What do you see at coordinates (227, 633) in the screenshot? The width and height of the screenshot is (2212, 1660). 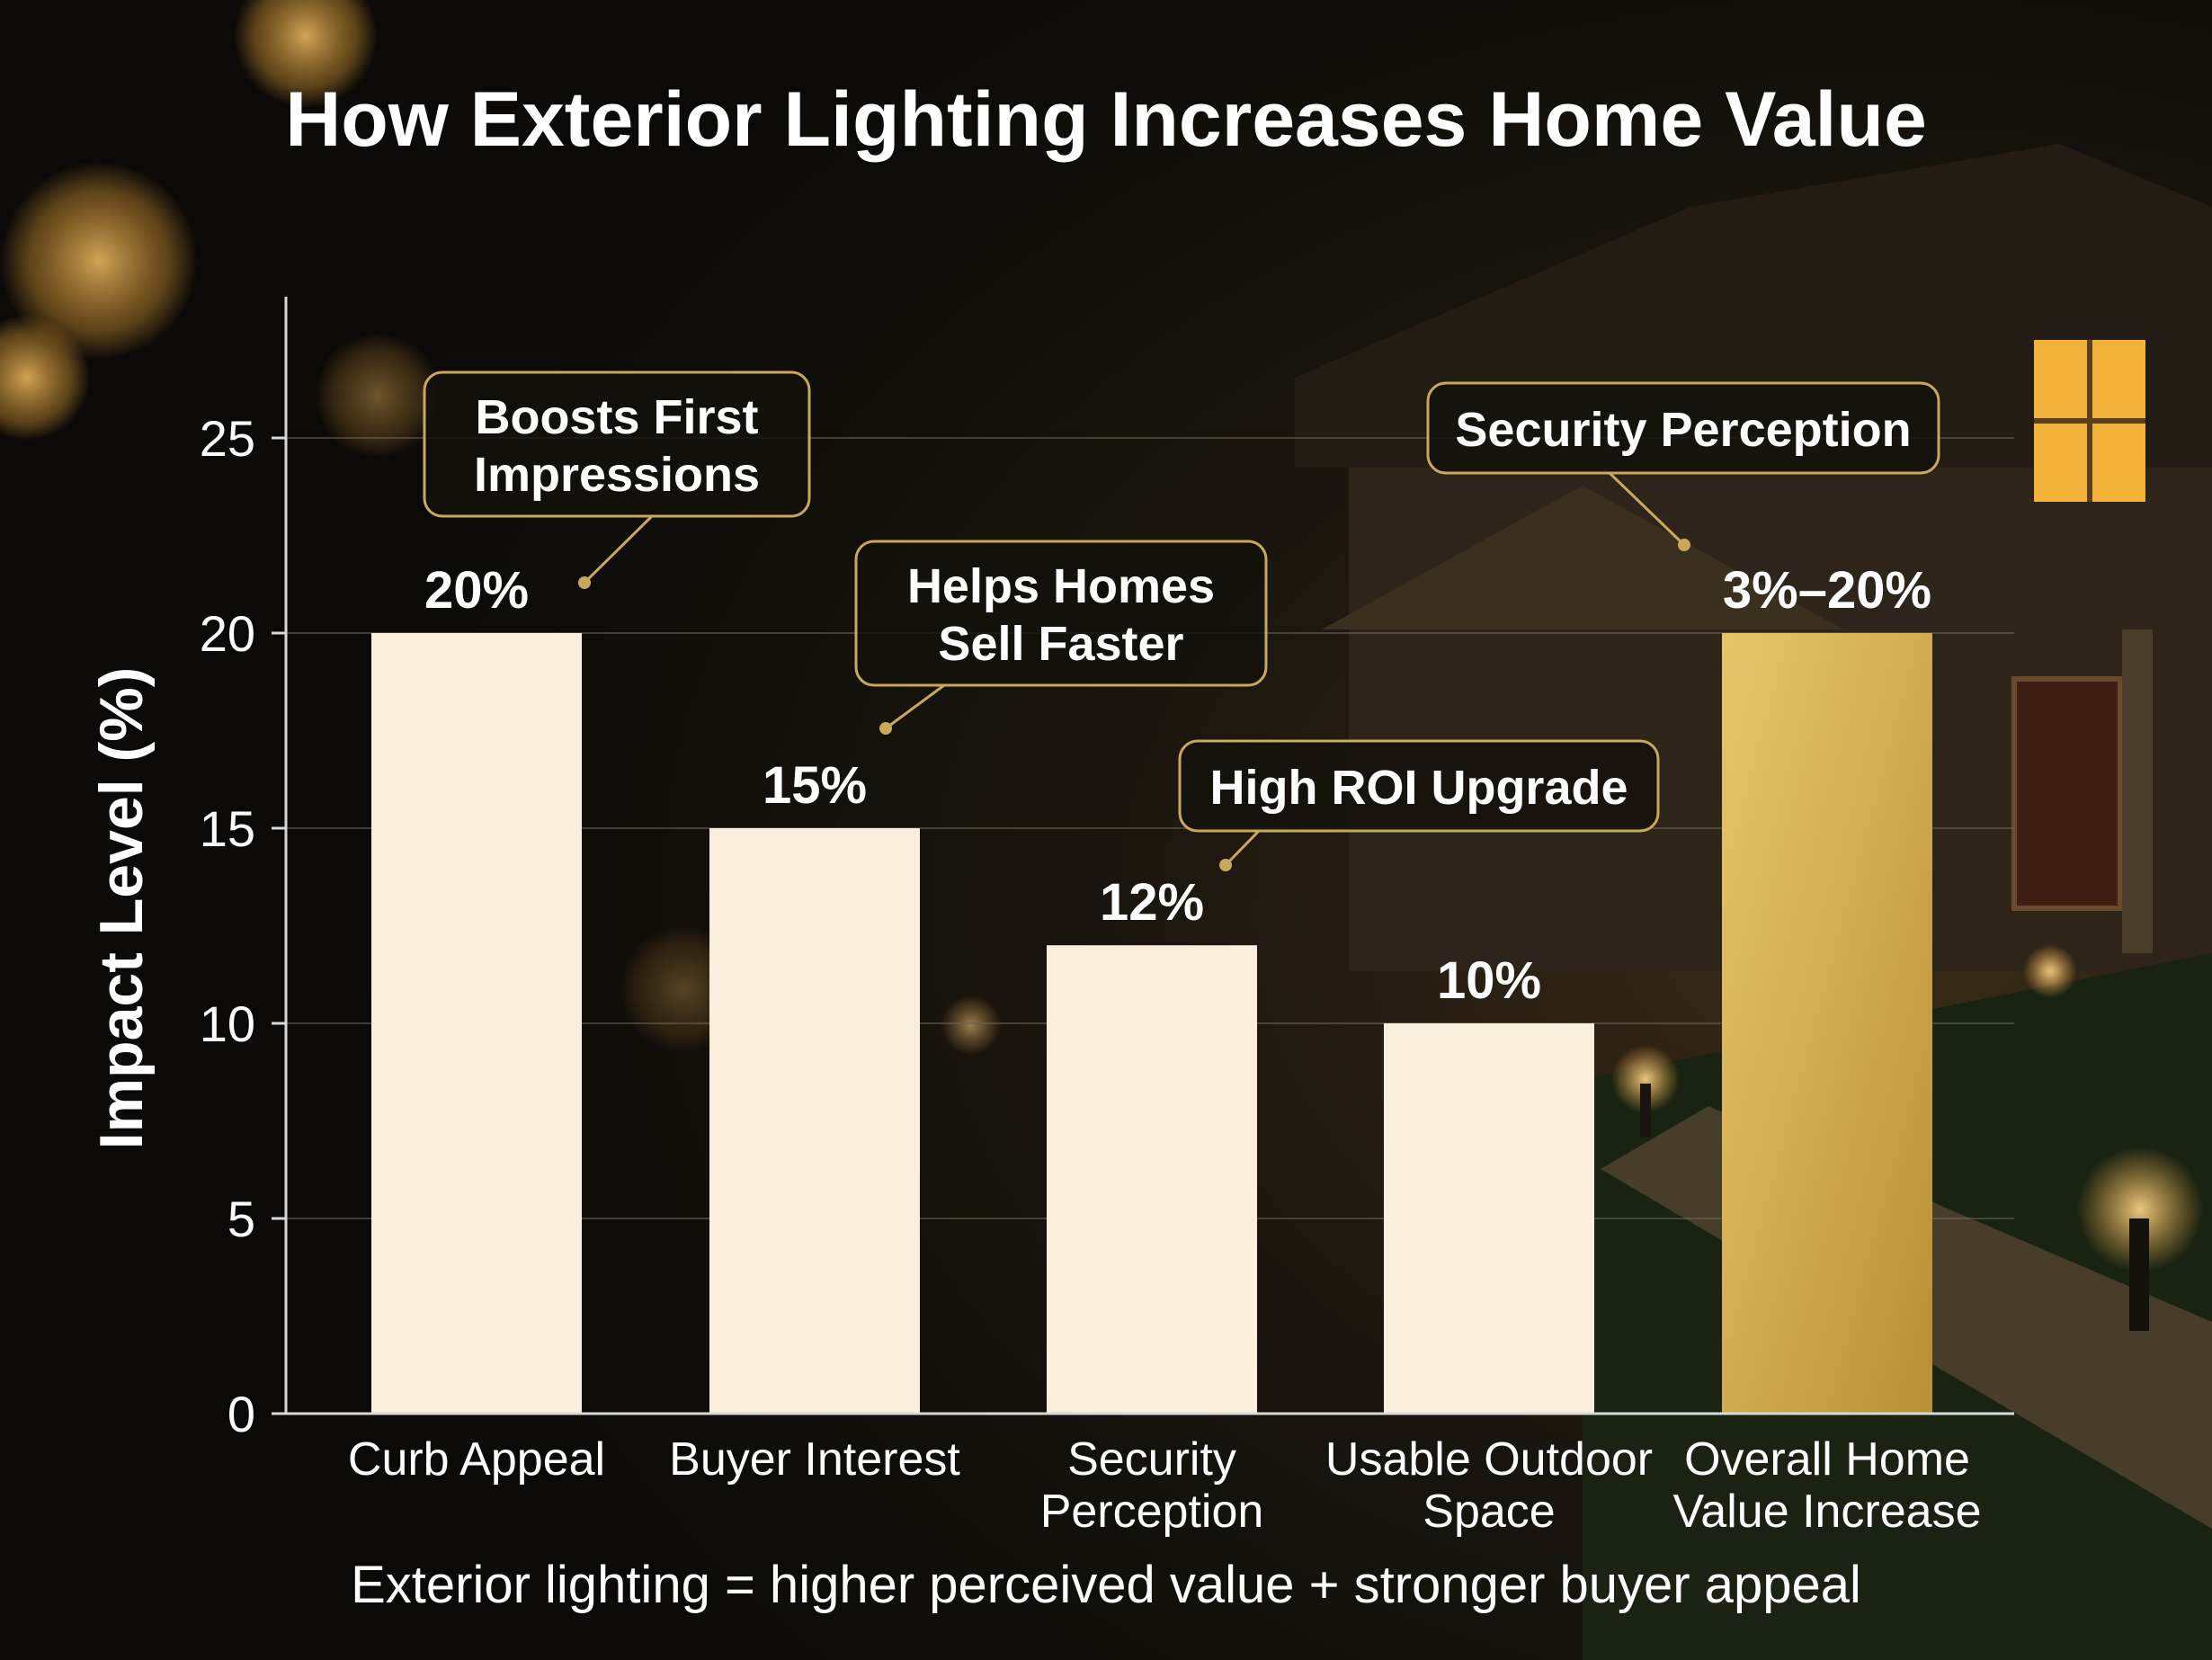 I see `y-tick-label: 20` at bounding box center [227, 633].